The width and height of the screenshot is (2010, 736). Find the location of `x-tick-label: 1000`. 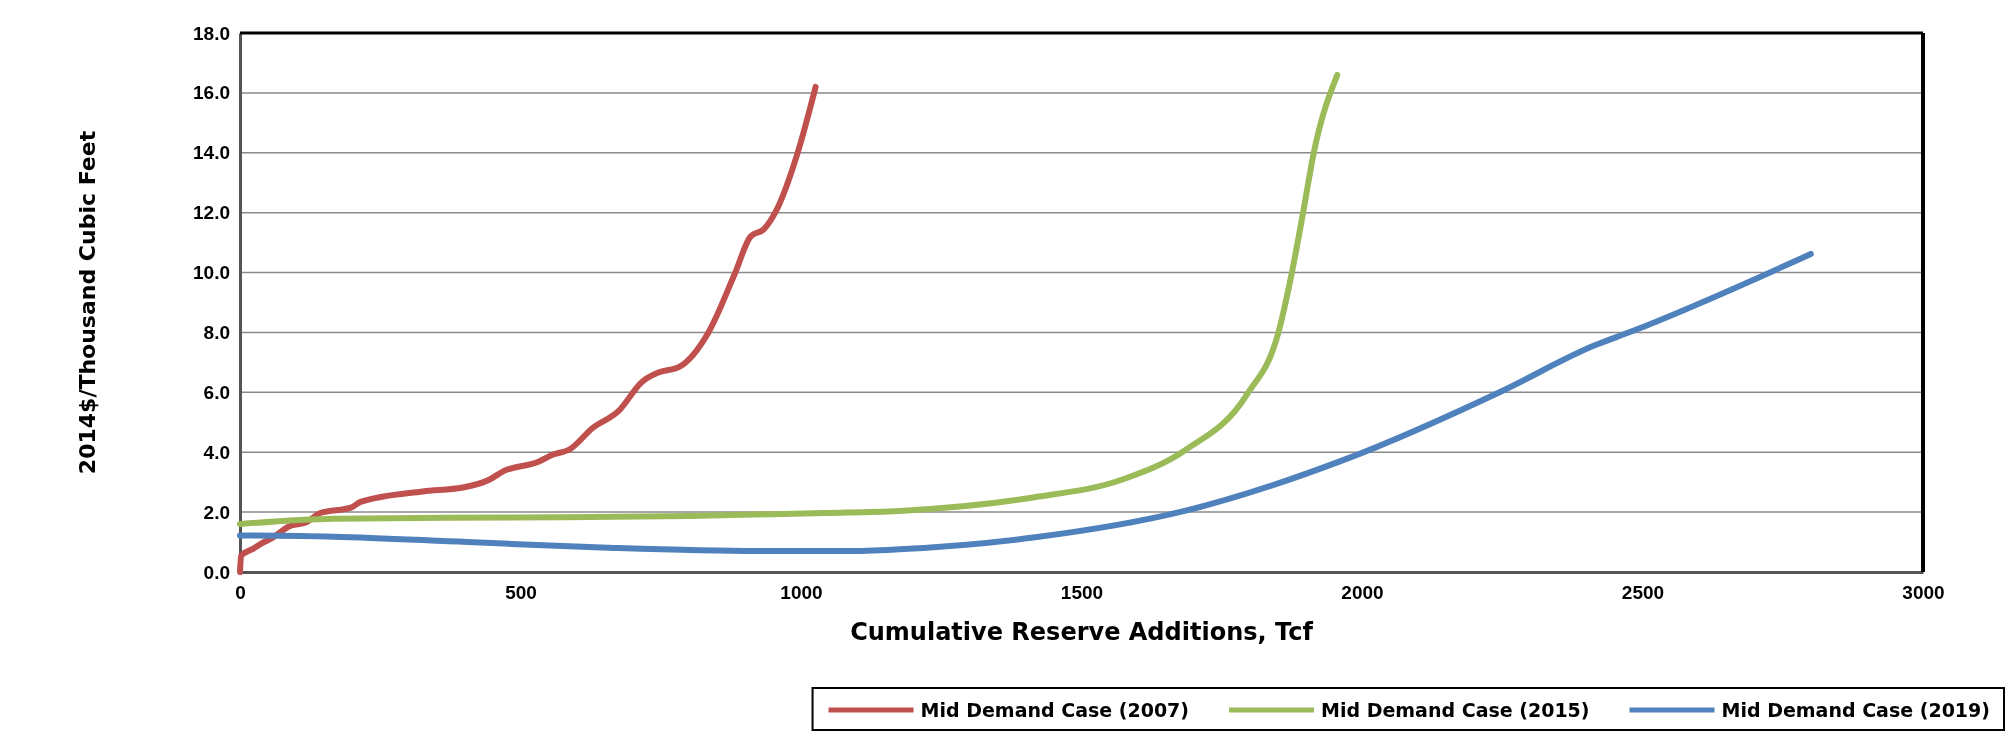

x-tick-label: 1000 is located at coordinates (801, 593).